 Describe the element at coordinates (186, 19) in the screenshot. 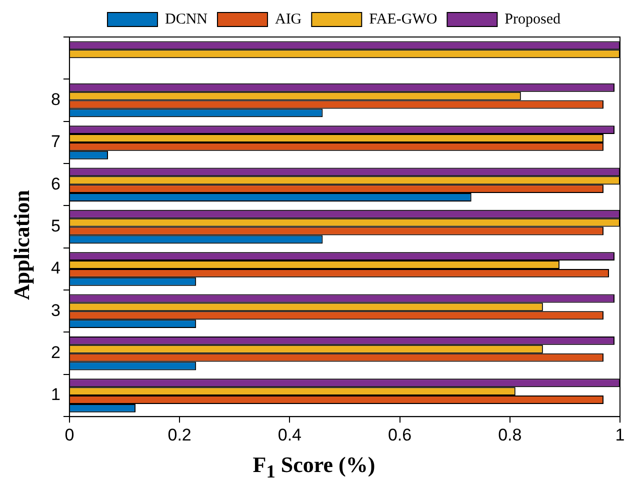

I see `legend-label: DCNN` at that location.